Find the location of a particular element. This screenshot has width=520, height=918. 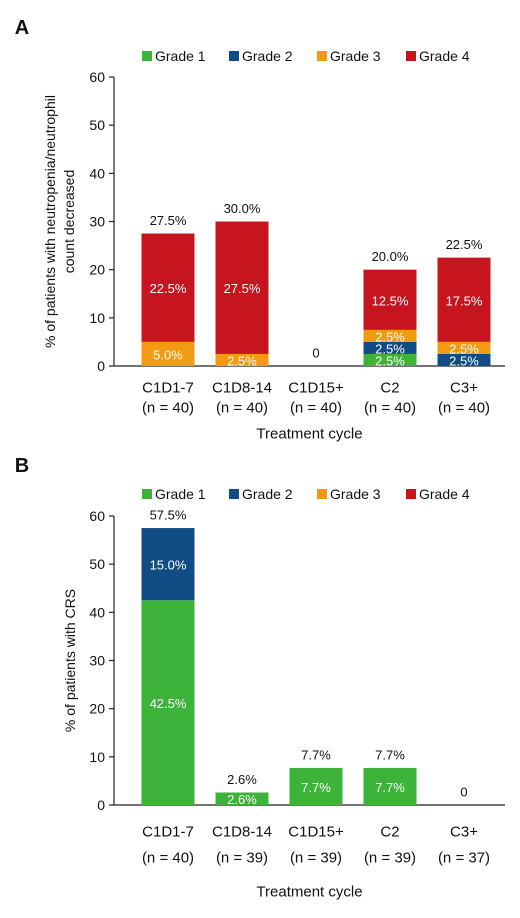

bar-segment-label: 17.5% is located at coordinates (464, 300).